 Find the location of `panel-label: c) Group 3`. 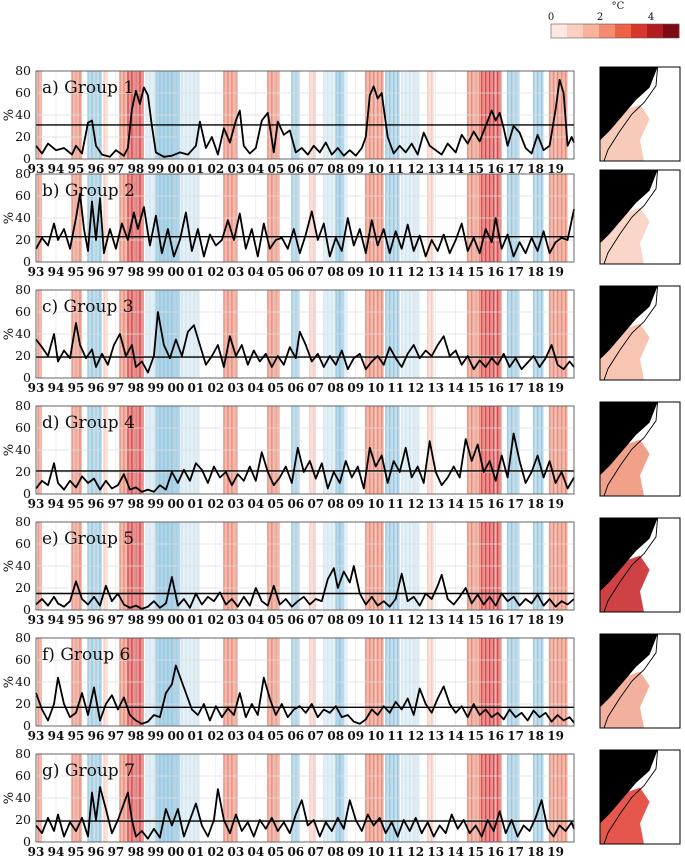

panel-label: c) Group 3 is located at coordinates (88, 307).